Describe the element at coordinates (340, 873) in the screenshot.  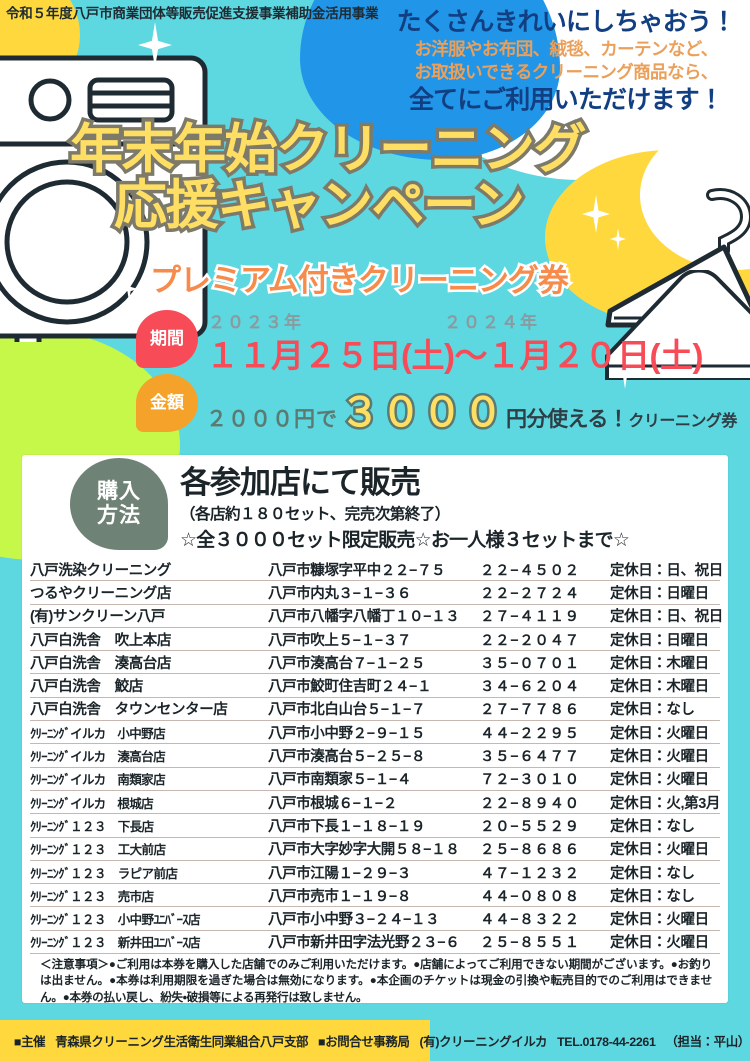
I see `store-address: 八戸市江陽１−２９−３` at that location.